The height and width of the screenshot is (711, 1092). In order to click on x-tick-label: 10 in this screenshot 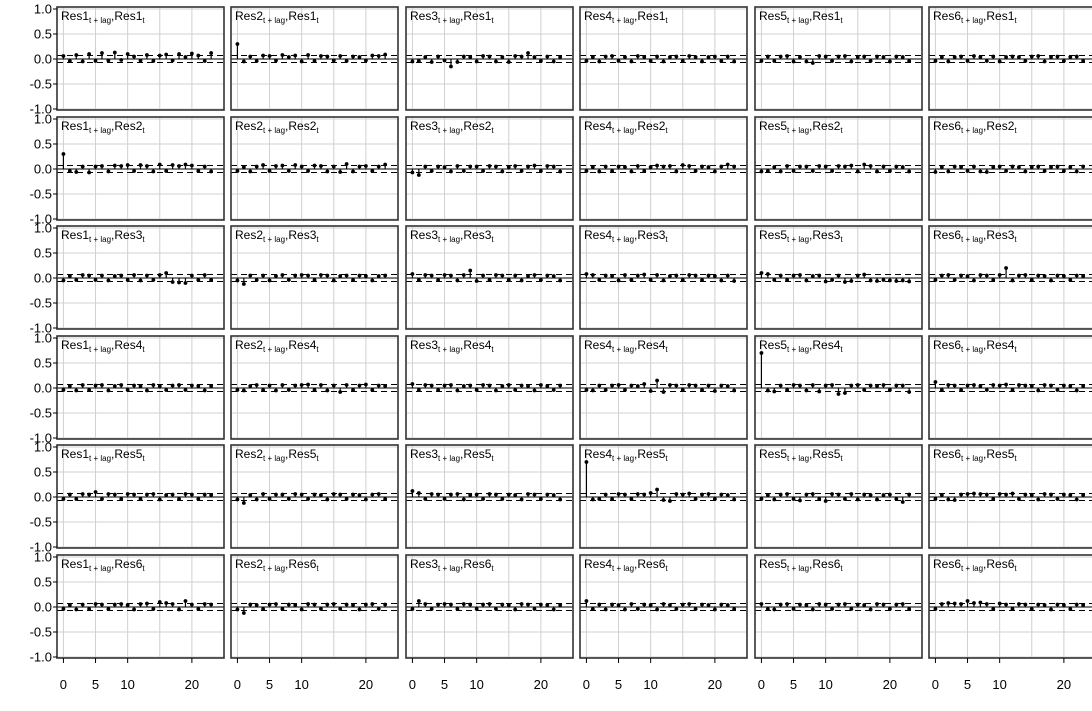, I will do `click(476, 684)`.